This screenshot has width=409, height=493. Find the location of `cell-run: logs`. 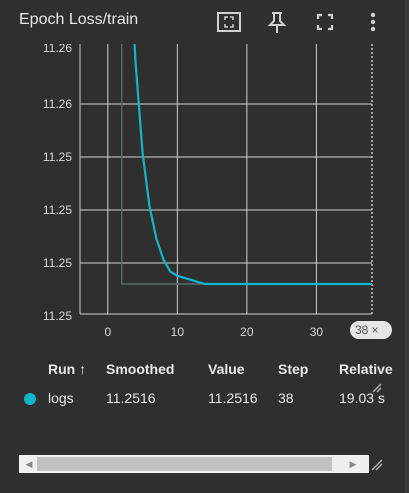

cell-run: logs is located at coordinates (61, 398).